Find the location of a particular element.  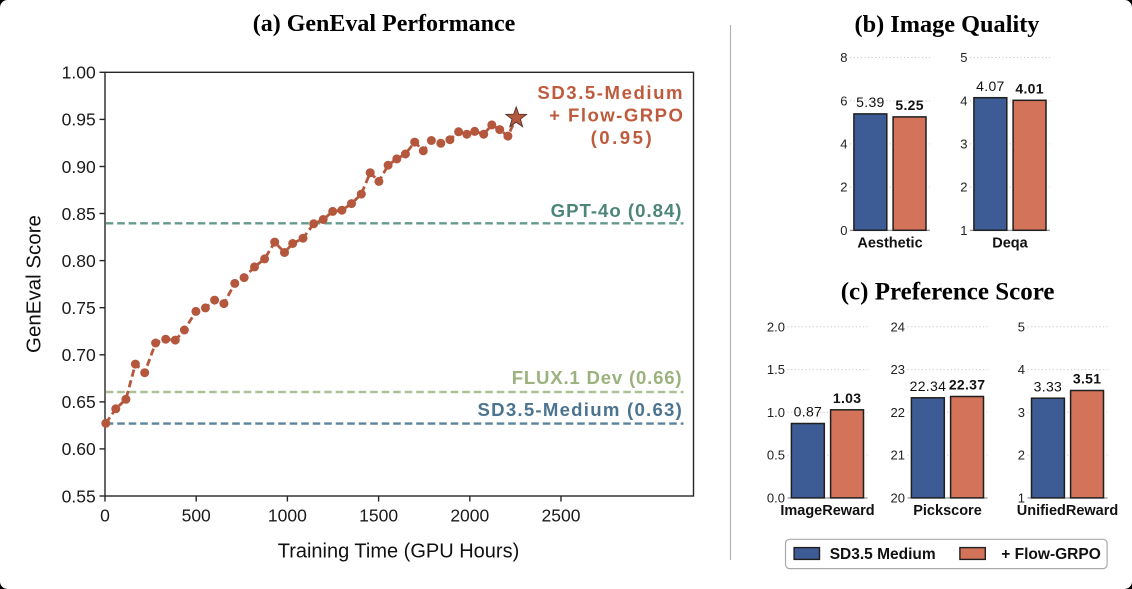

svg-text: 2000 is located at coordinates (469, 516).